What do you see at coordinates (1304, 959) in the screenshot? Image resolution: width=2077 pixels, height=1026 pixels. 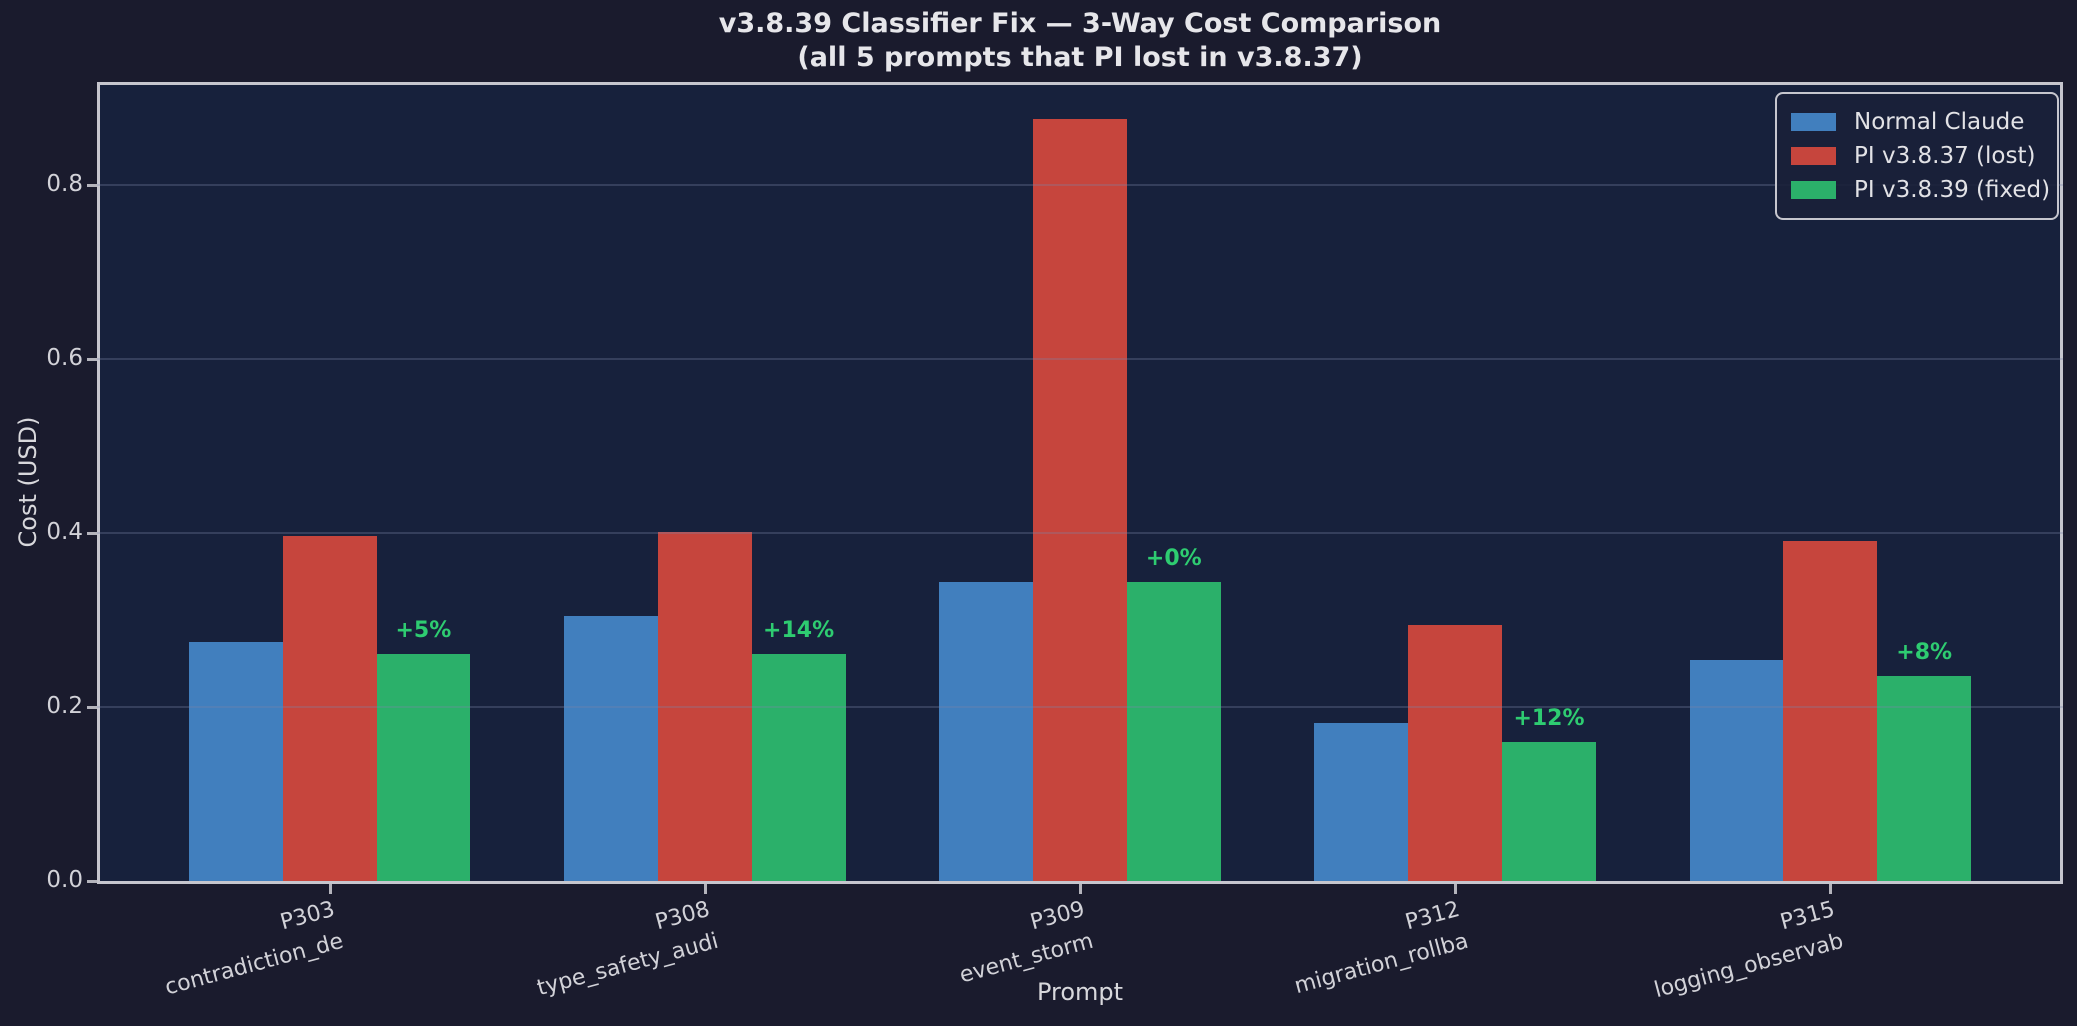 I see `x-tick-label-p312: P312 migration_rollba` at bounding box center [1304, 959].